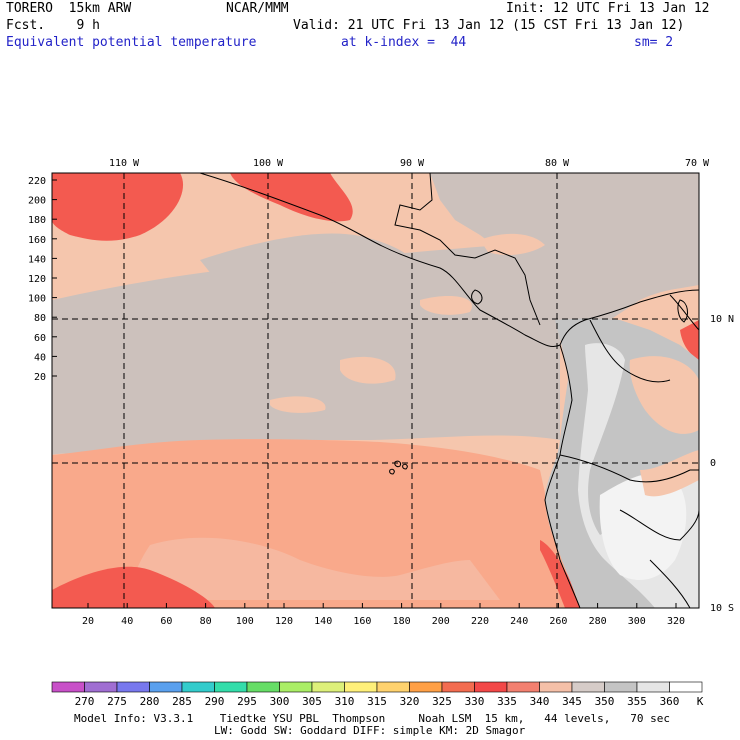  What do you see at coordinates (512, 244) in the screenshot?
I see `land-pale-caribbean` at bounding box center [512, 244].